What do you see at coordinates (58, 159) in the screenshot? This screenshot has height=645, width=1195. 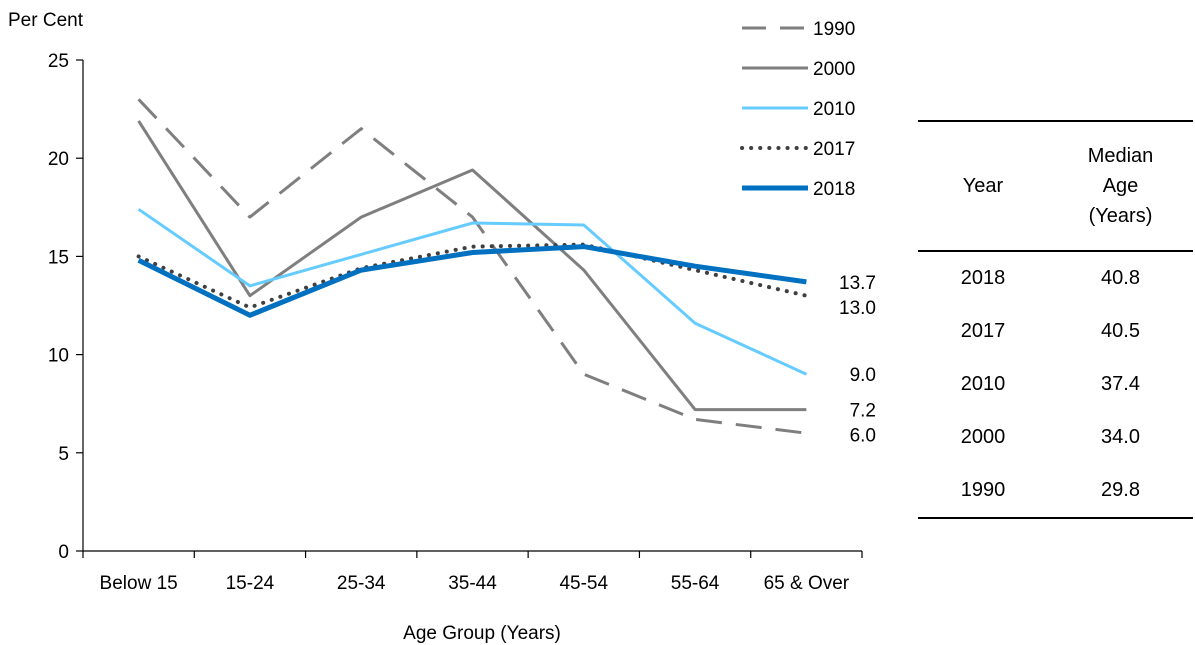 I see `y-tick-label: 20` at bounding box center [58, 159].